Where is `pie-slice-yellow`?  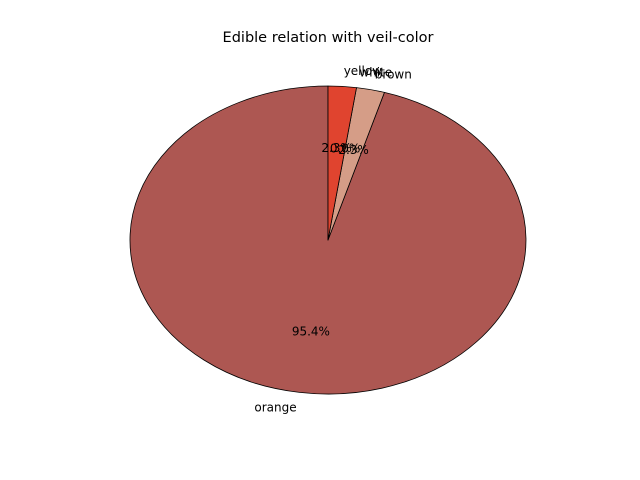
pie-slice-yellow is located at coordinates (342, 163).